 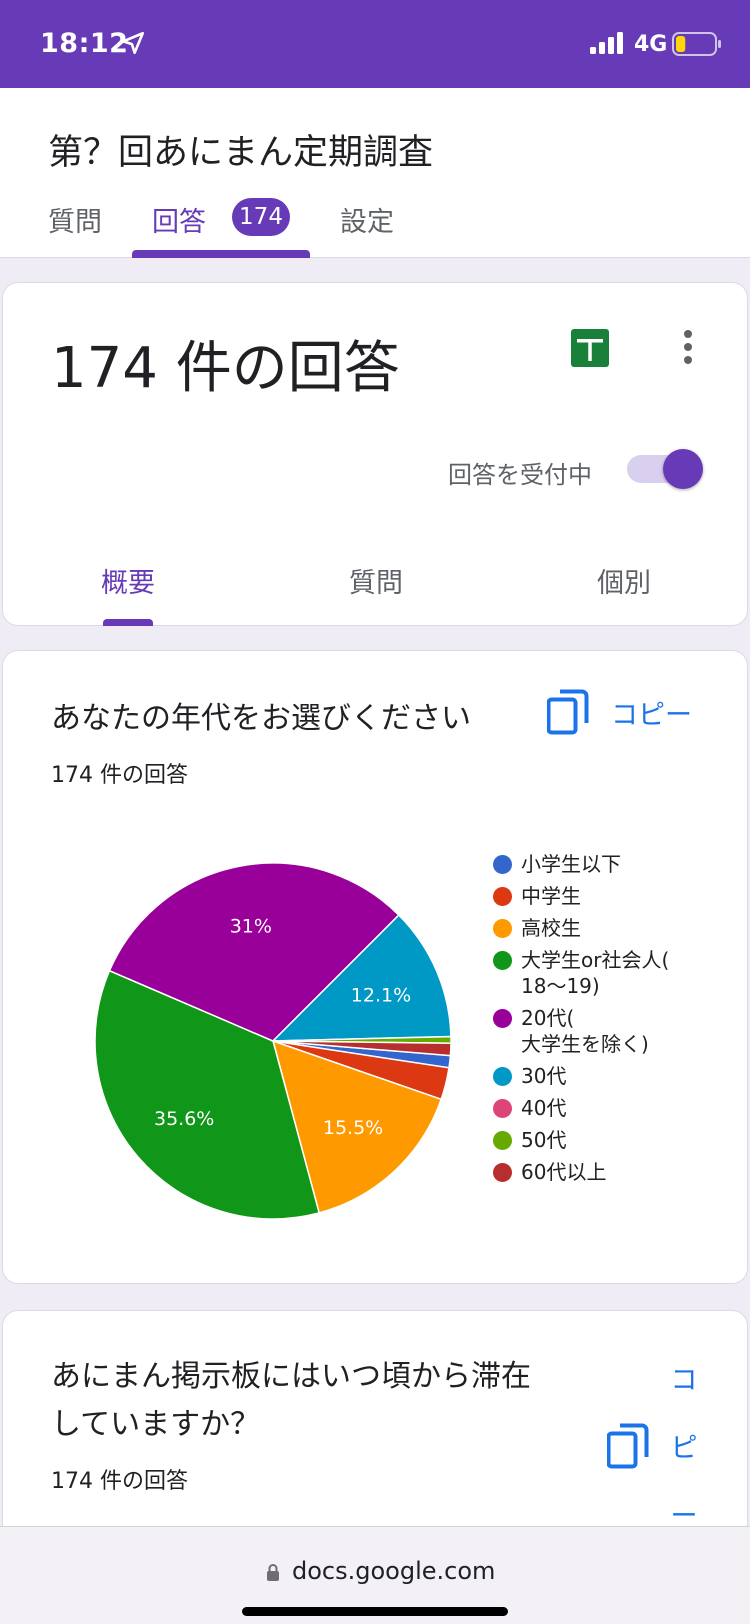 What do you see at coordinates (520, 475) in the screenshot?
I see `accepting-responses-label: 回答を受付中` at bounding box center [520, 475].